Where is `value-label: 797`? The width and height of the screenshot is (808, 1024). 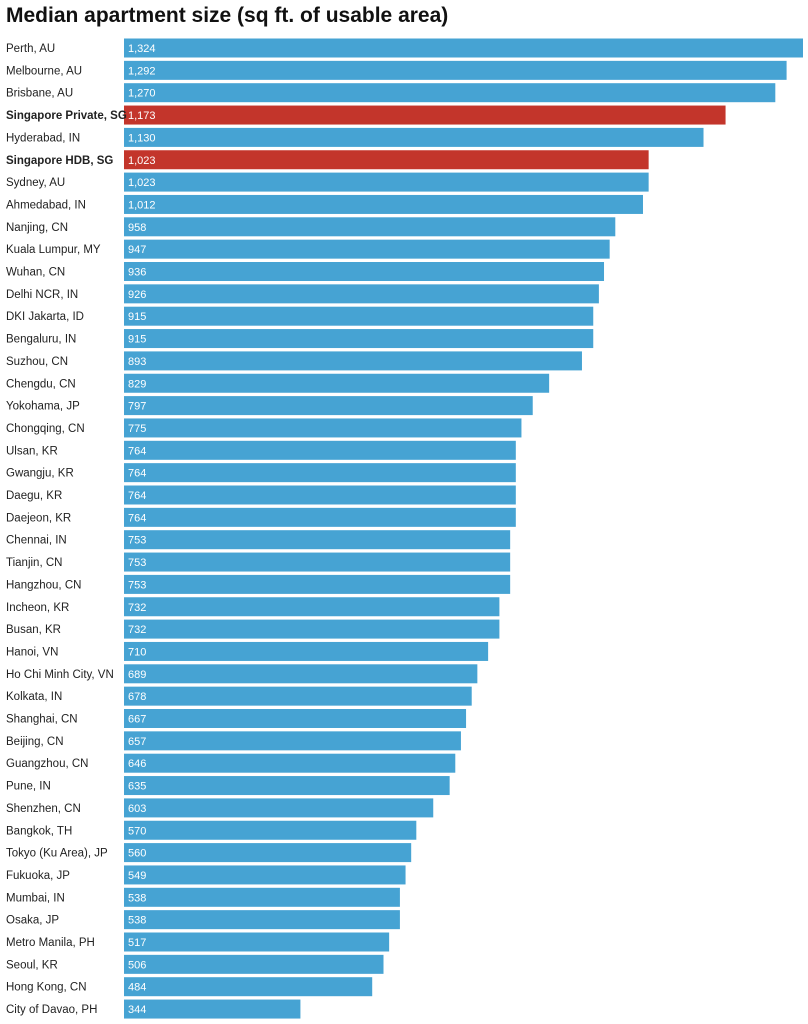 value-label: 797 is located at coordinates (137, 407).